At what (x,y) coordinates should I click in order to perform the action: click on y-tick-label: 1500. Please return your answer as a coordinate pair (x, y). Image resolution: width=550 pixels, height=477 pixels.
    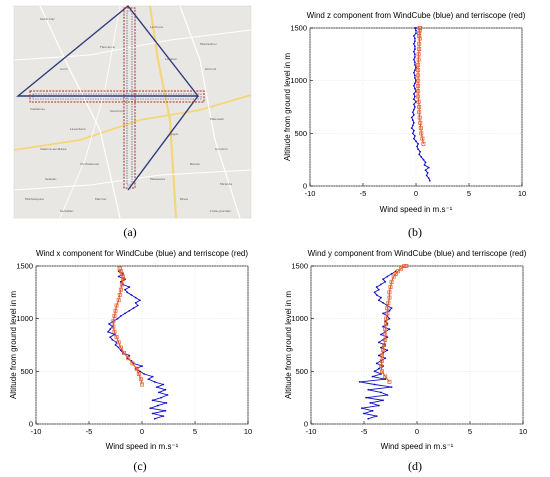
    Looking at the image, I should click on (24, 266).